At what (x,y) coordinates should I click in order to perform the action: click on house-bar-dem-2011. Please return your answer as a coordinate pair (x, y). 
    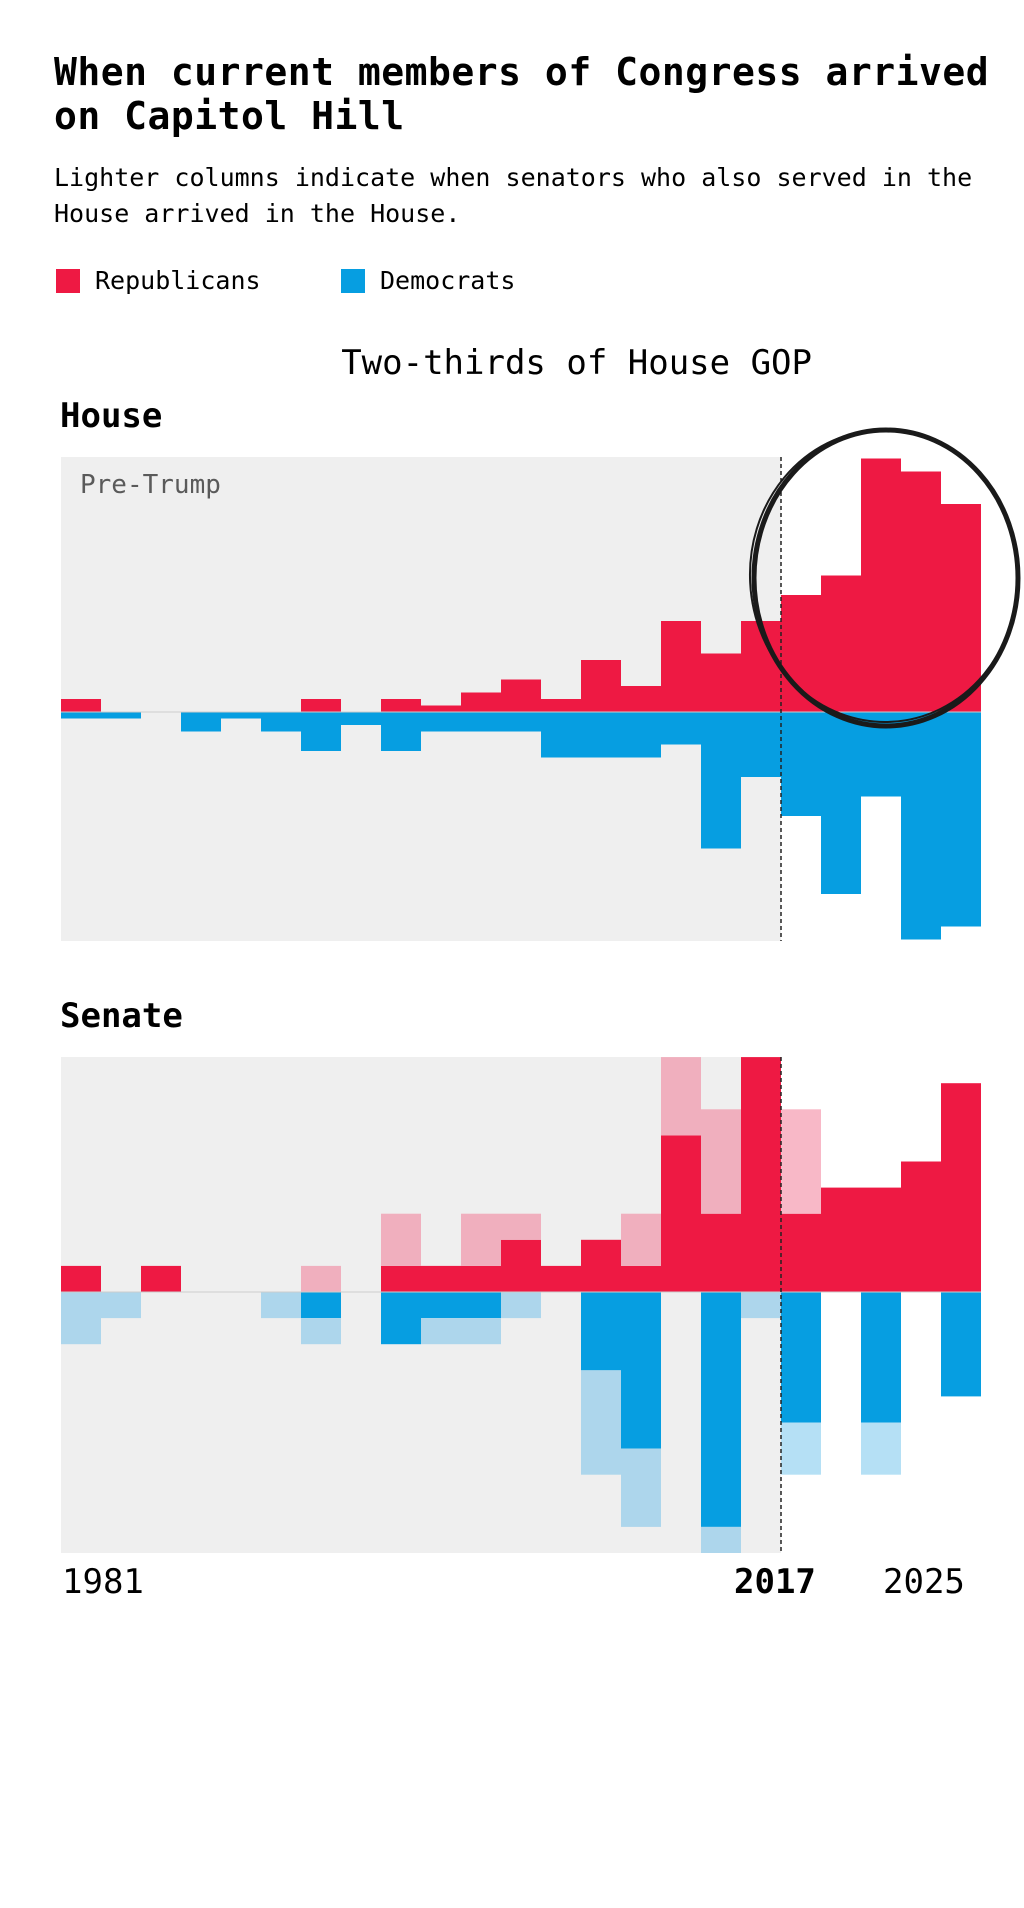
    Looking at the image, I should click on (681, 728).